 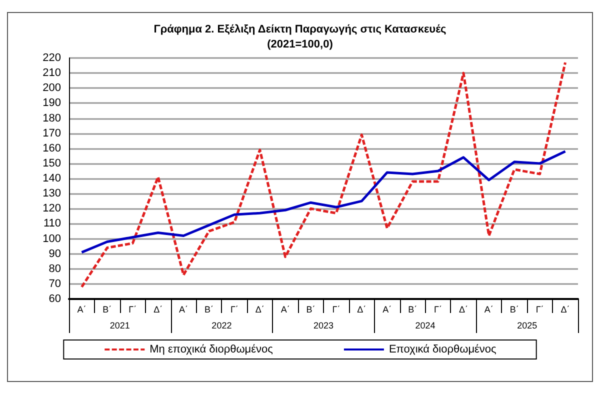 I want to click on y-tick-label: 170, so click(x=51, y=133).